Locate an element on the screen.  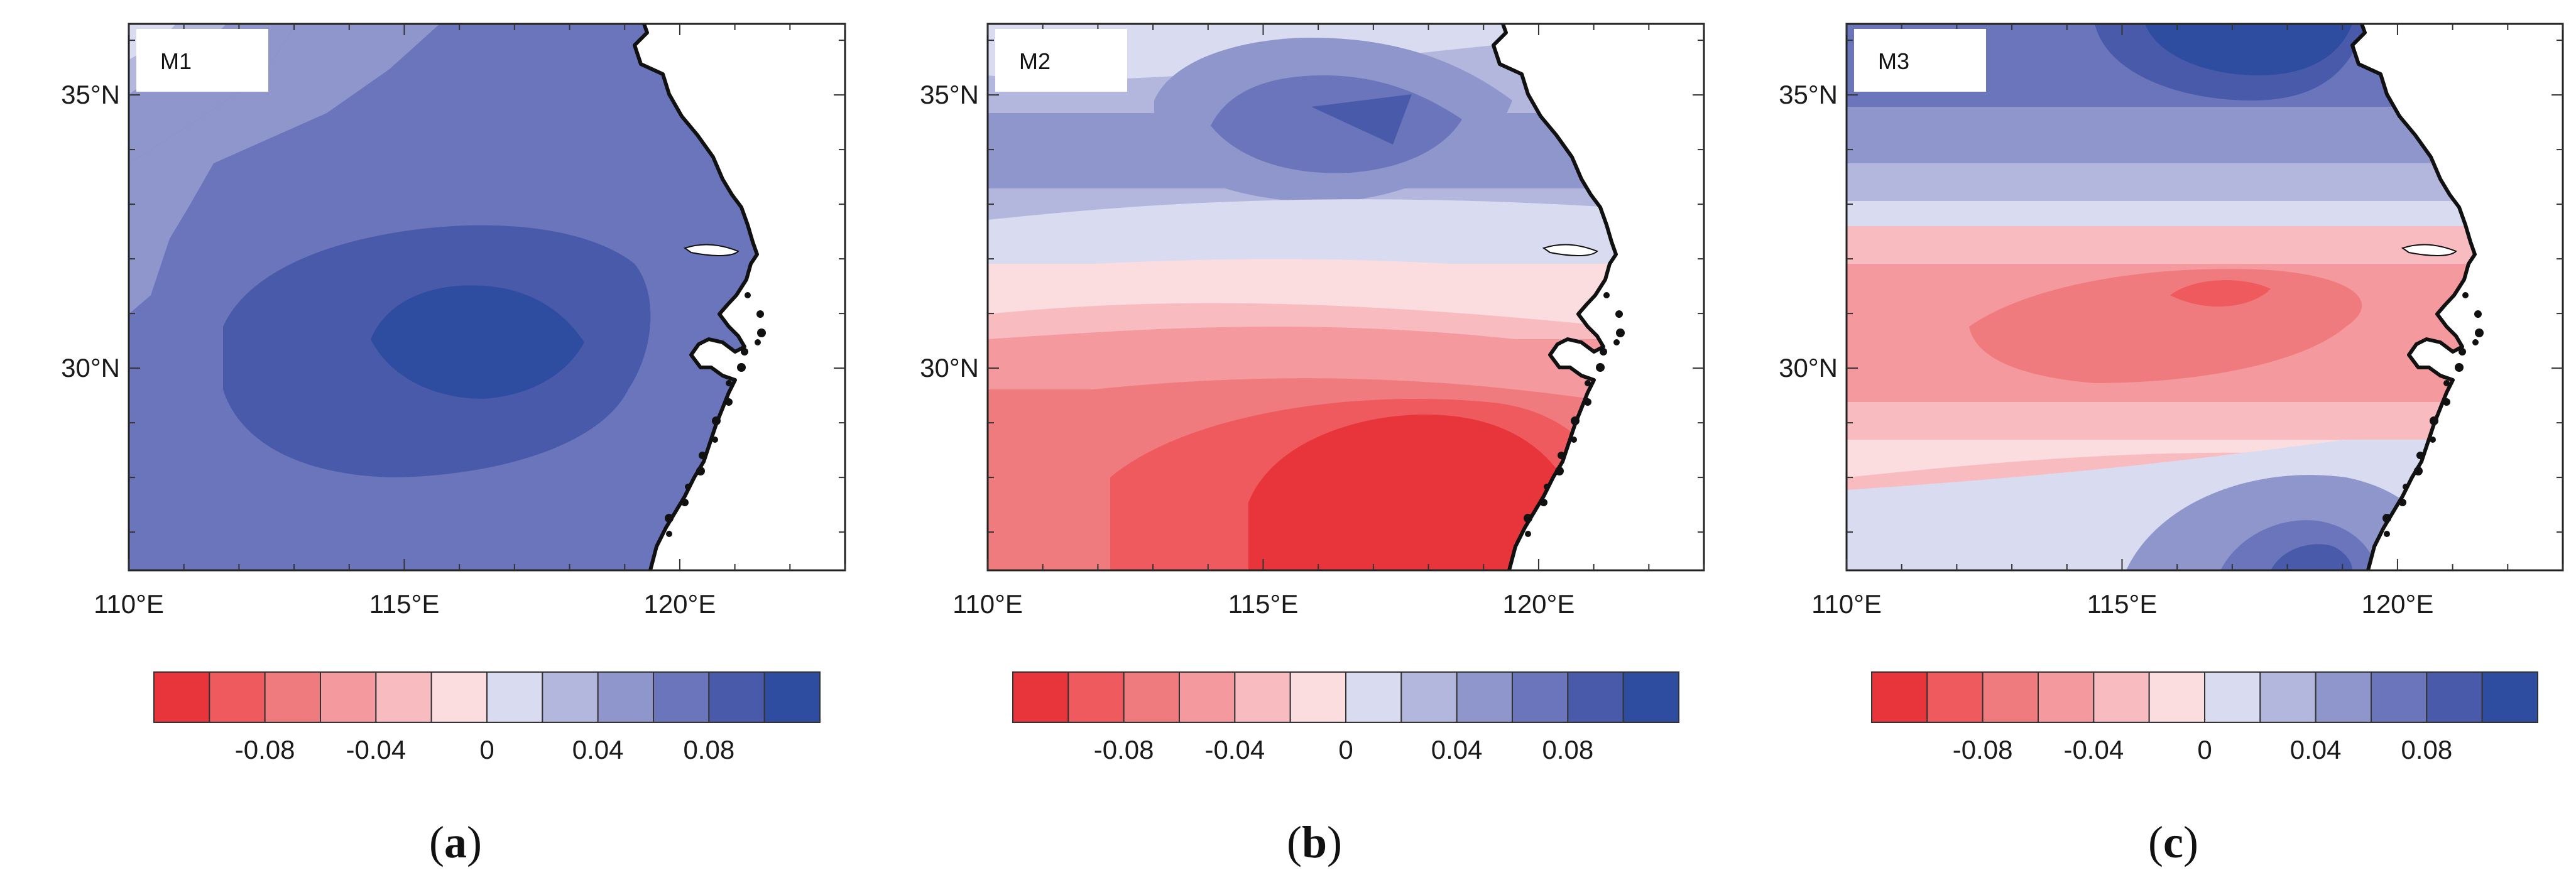
panel-tag: M3 is located at coordinates (1893, 61).